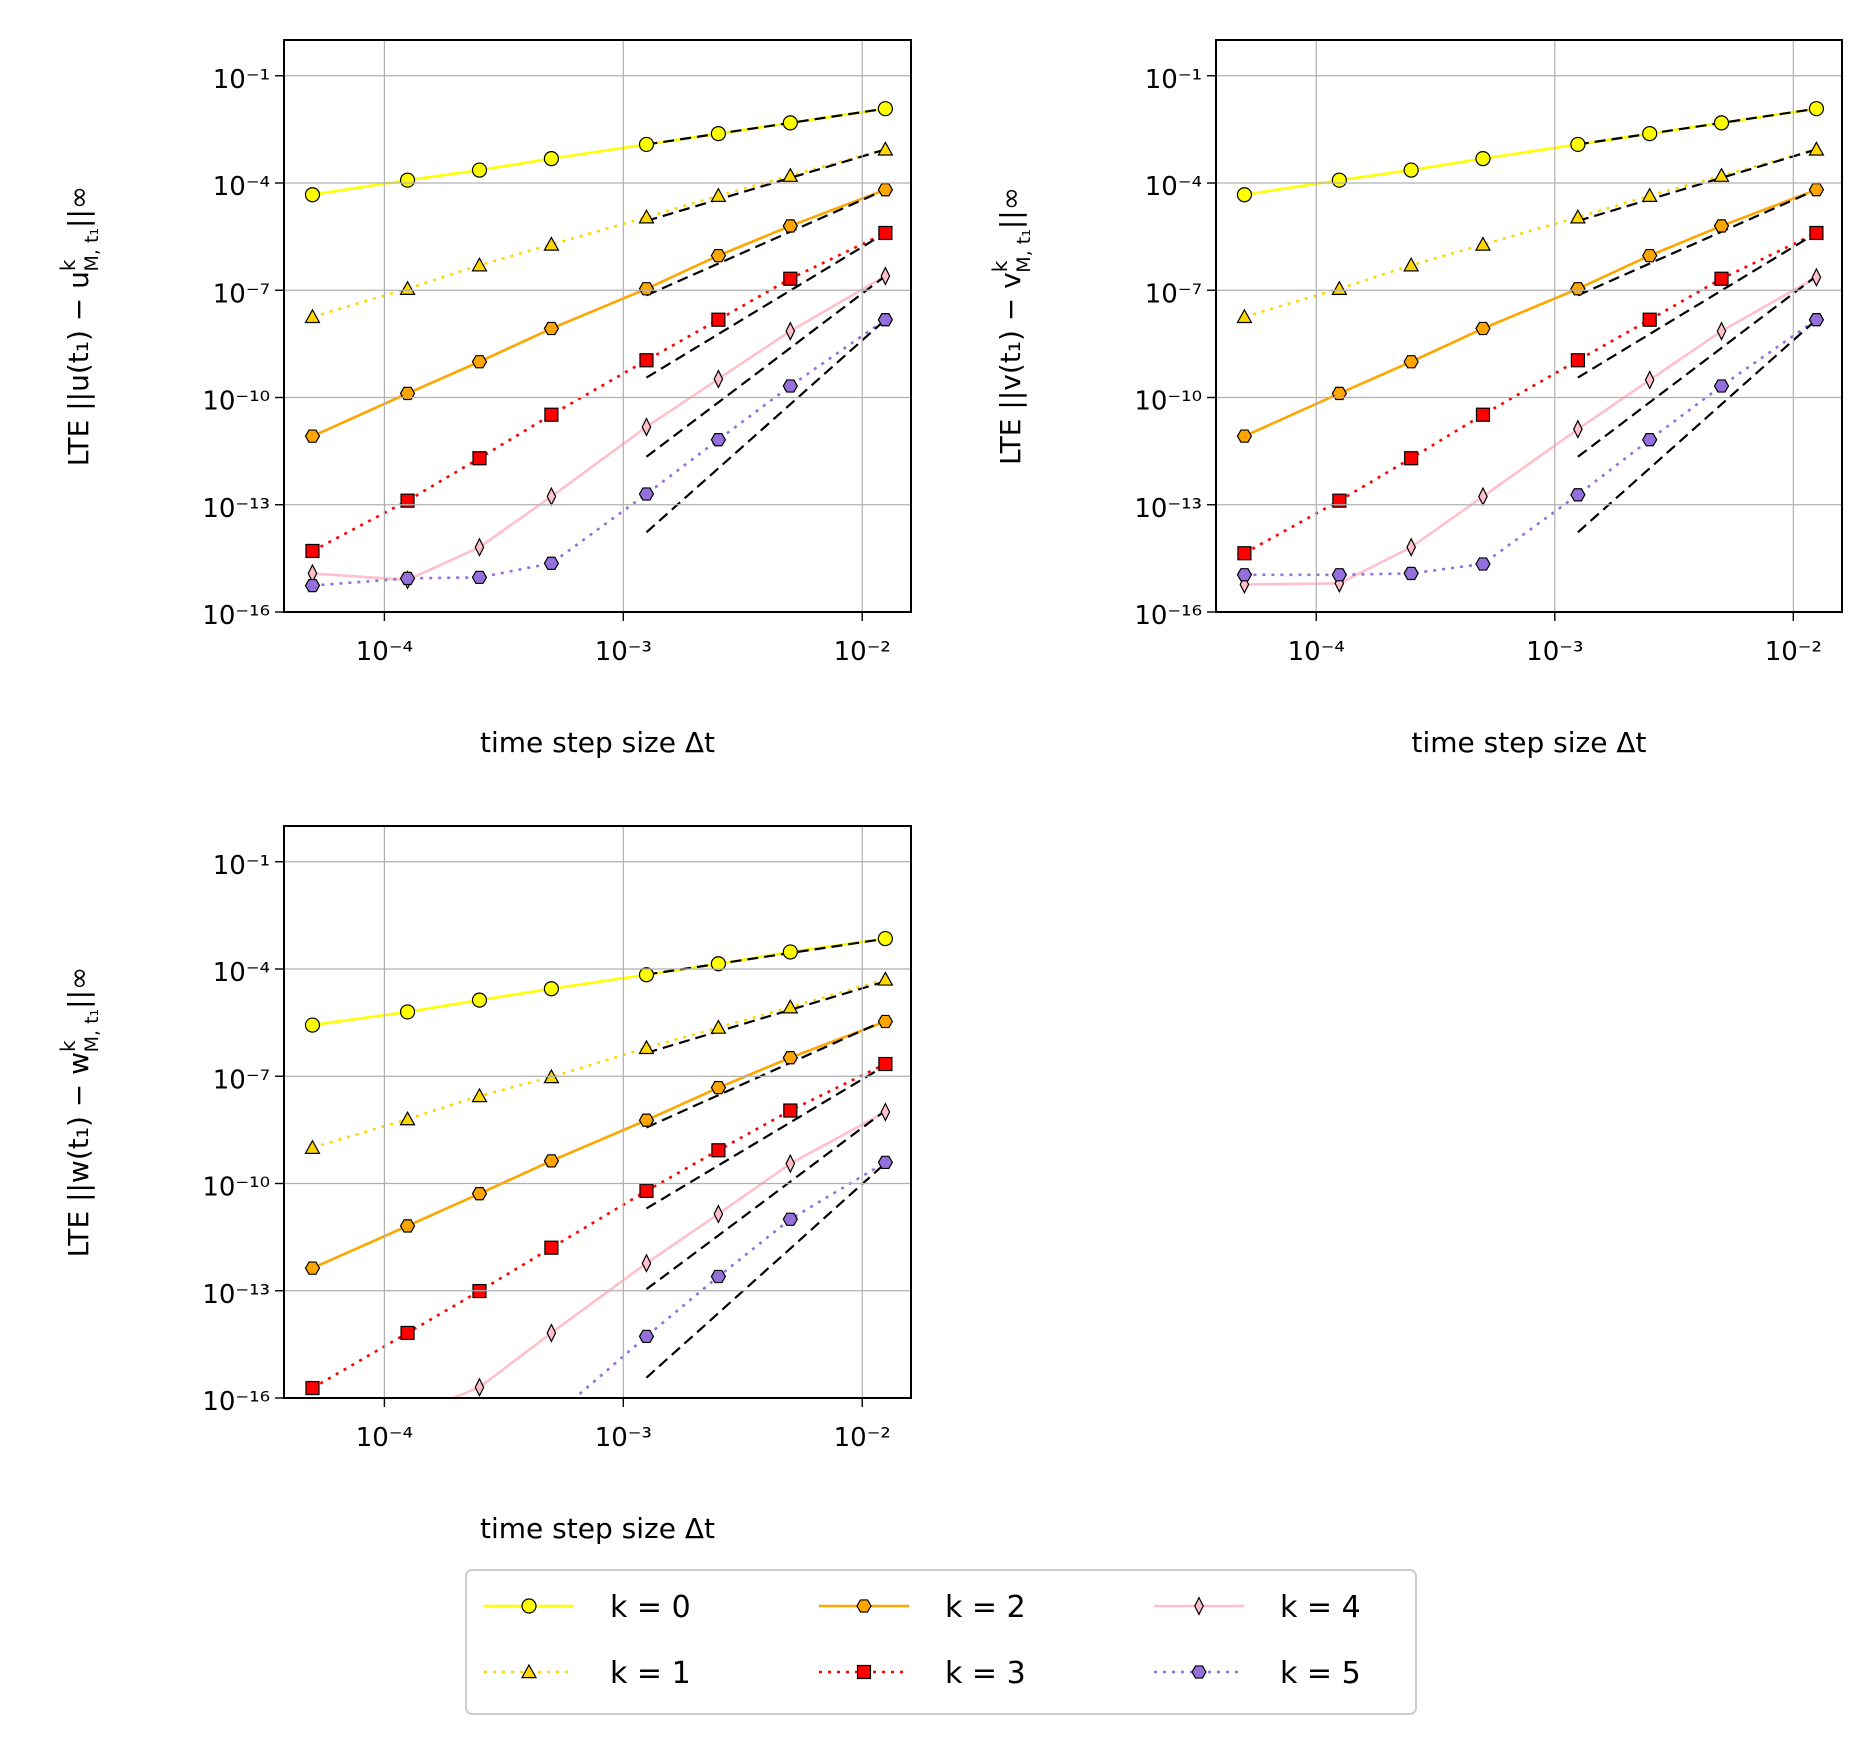  What do you see at coordinates (941, 1642) in the screenshot?
I see `legend-box` at bounding box center [941, 1642].